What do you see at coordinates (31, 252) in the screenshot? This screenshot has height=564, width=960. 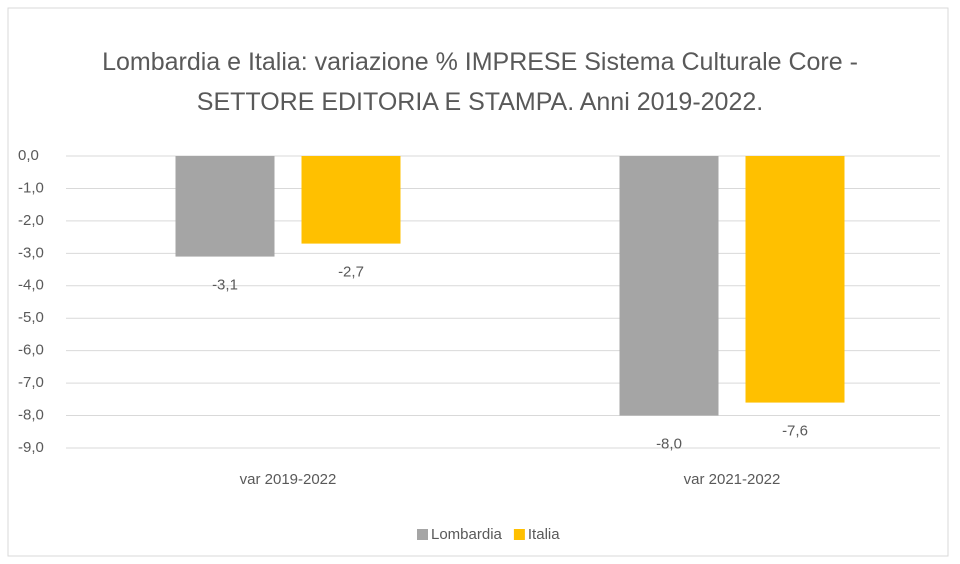 I see `y-tick-label: -3,0` at bounding box center [31, 252].